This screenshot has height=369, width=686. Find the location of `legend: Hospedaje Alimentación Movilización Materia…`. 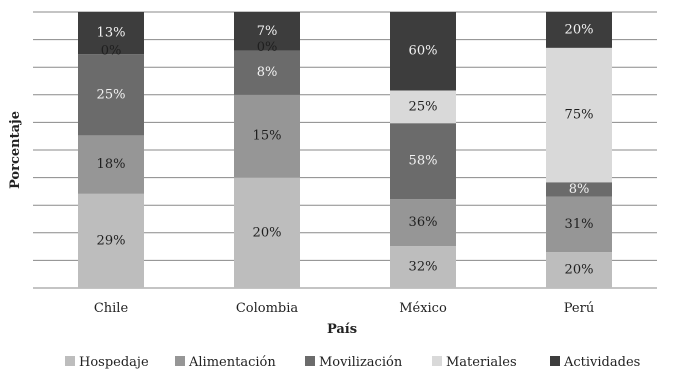

legend: Hospedaje Alimentación Movilización Materia… is located at coordinates (352, 362).